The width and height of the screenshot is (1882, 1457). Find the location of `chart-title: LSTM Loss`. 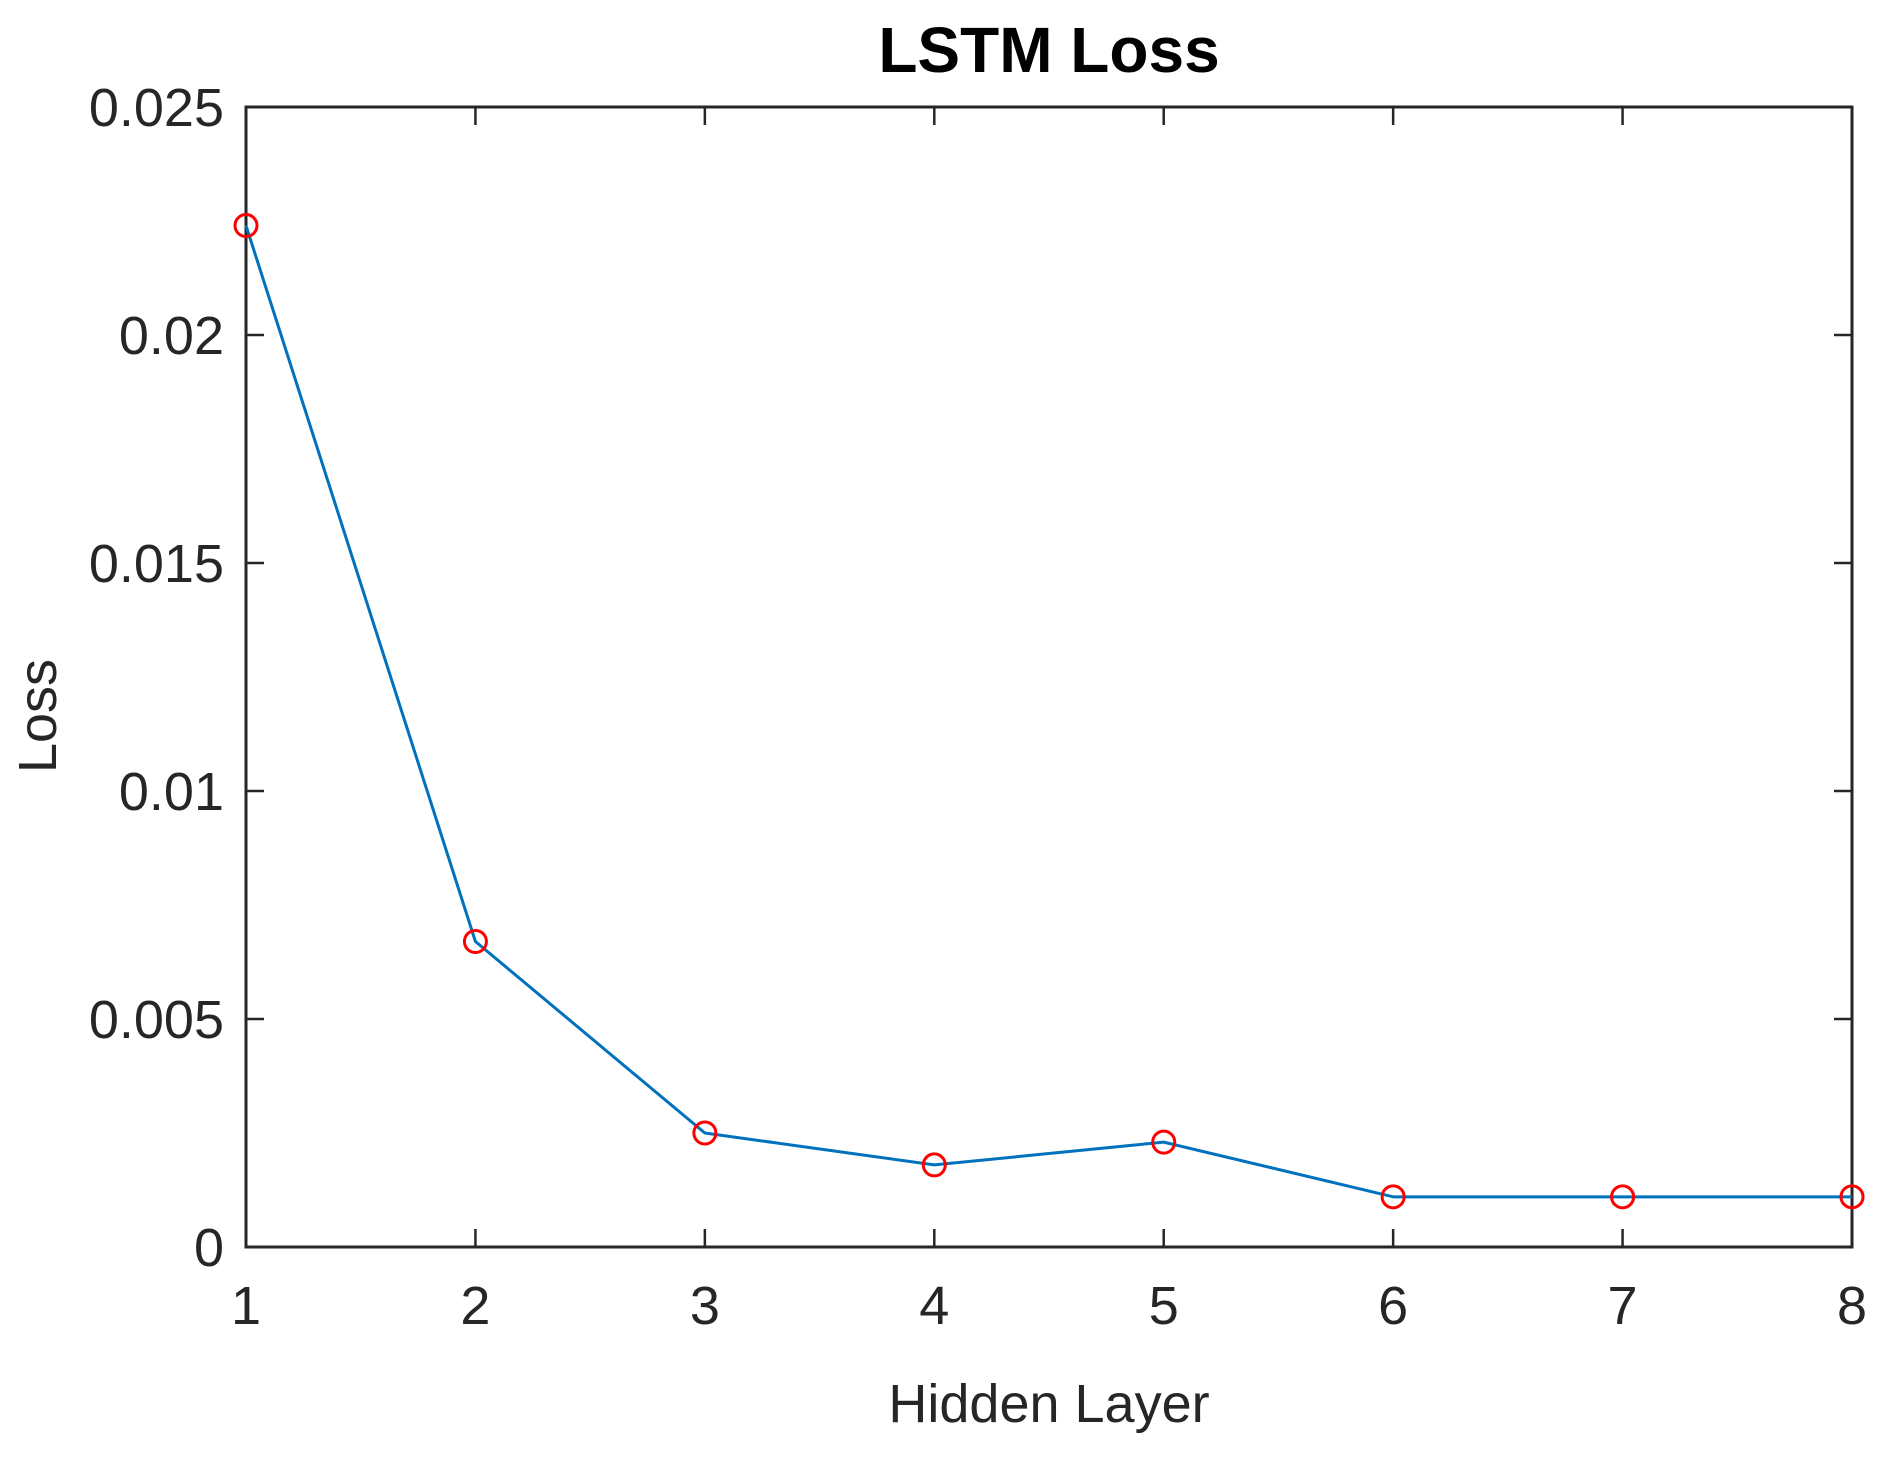

chart-title: LSTM Loss is located at coordinates (1048, 50).